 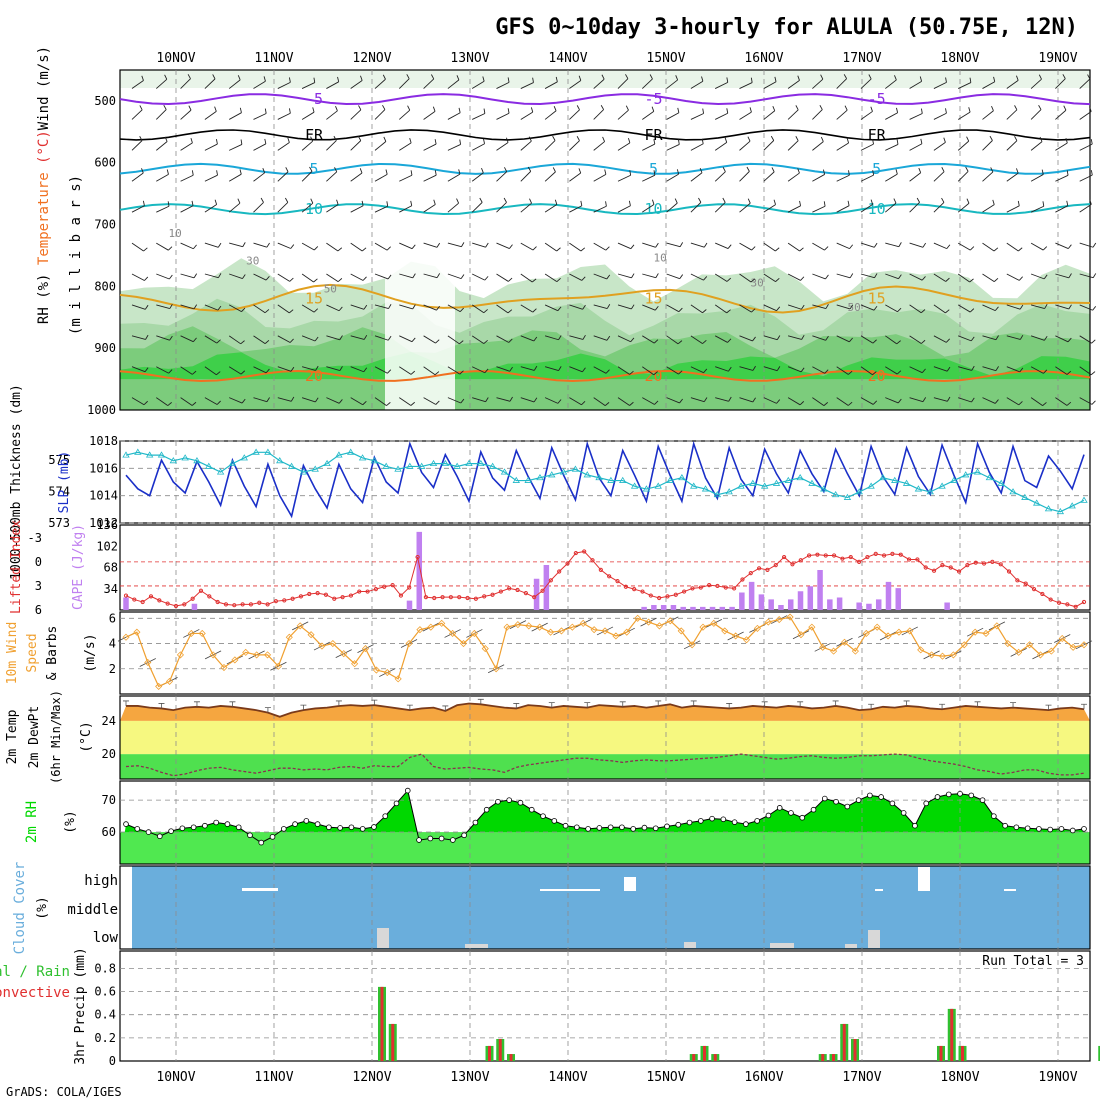 I want to click on wind10m-frame, so click(x=605, y=653).